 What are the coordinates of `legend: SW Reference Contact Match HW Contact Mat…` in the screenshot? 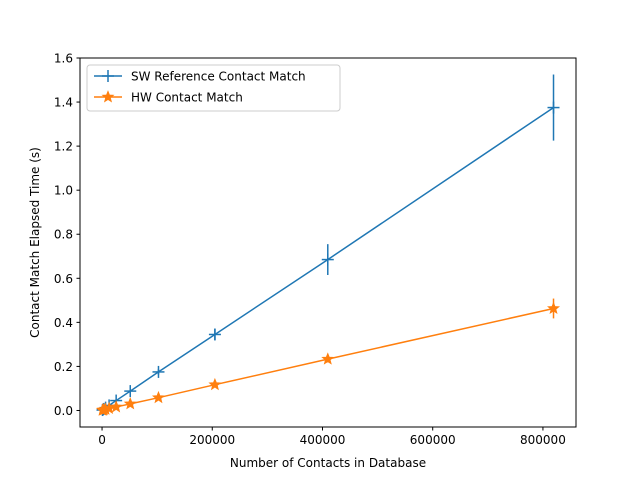 It's located at (213, 88).